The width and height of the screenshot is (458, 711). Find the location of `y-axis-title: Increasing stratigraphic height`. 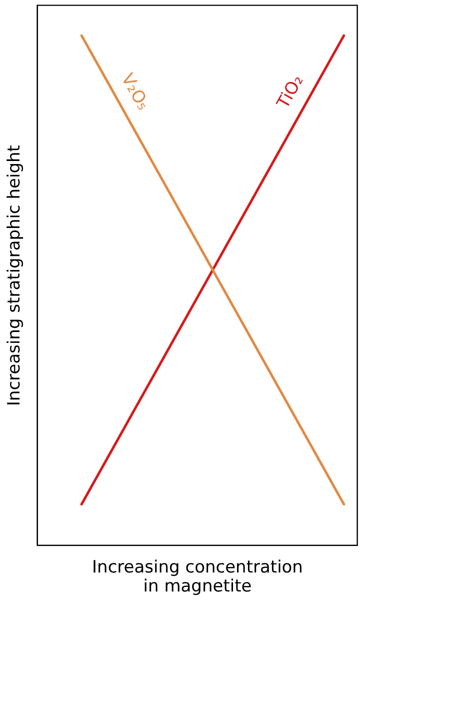

y-axis-title: Increasing stratigraphic height is located at coordinates (14, 275).